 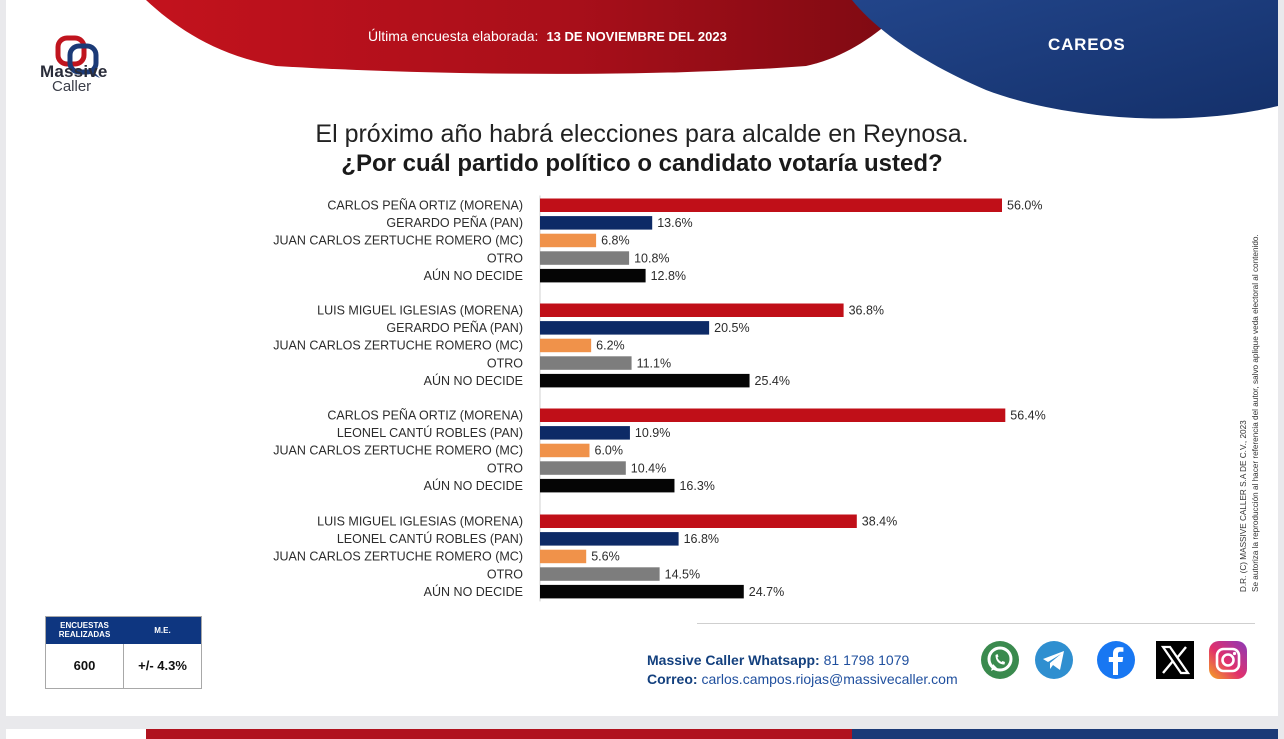 I want to click on header-decoration, so click(x=712, y=59).